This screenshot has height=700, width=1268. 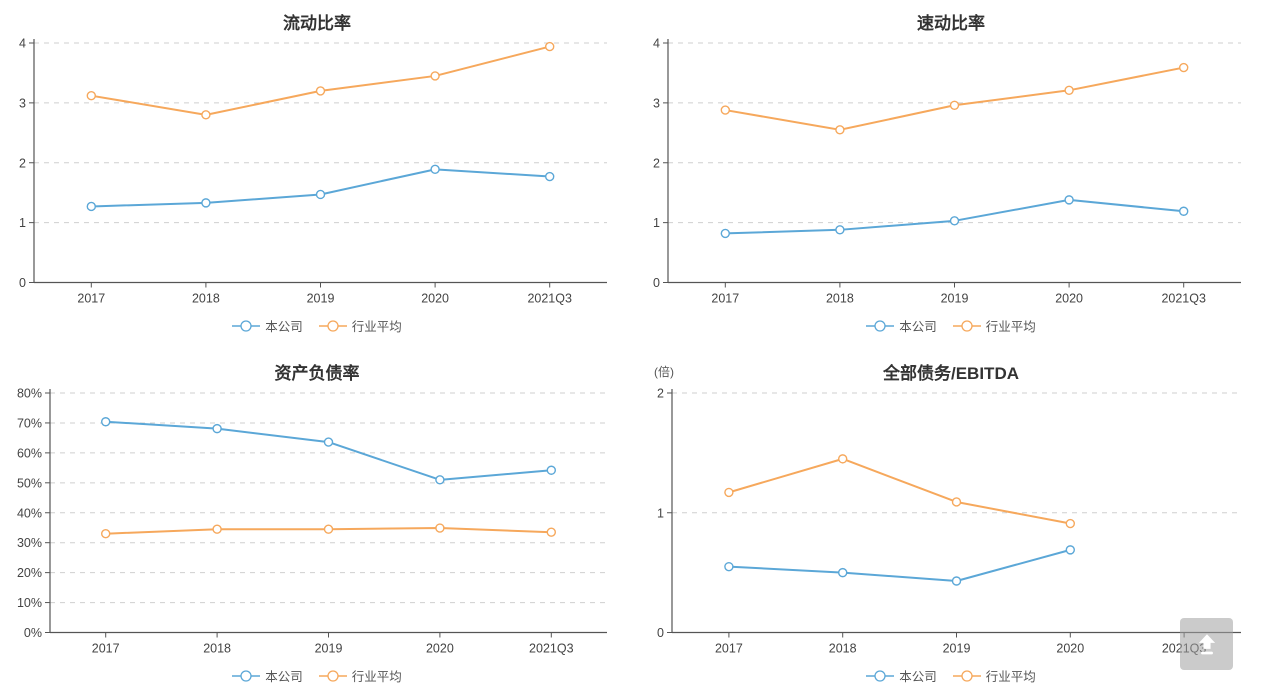 What do you see at coordinates (664, 372) in the screenshot?
I see `y-axis-unit-label: (倍)` at bounding box center [664, 372].